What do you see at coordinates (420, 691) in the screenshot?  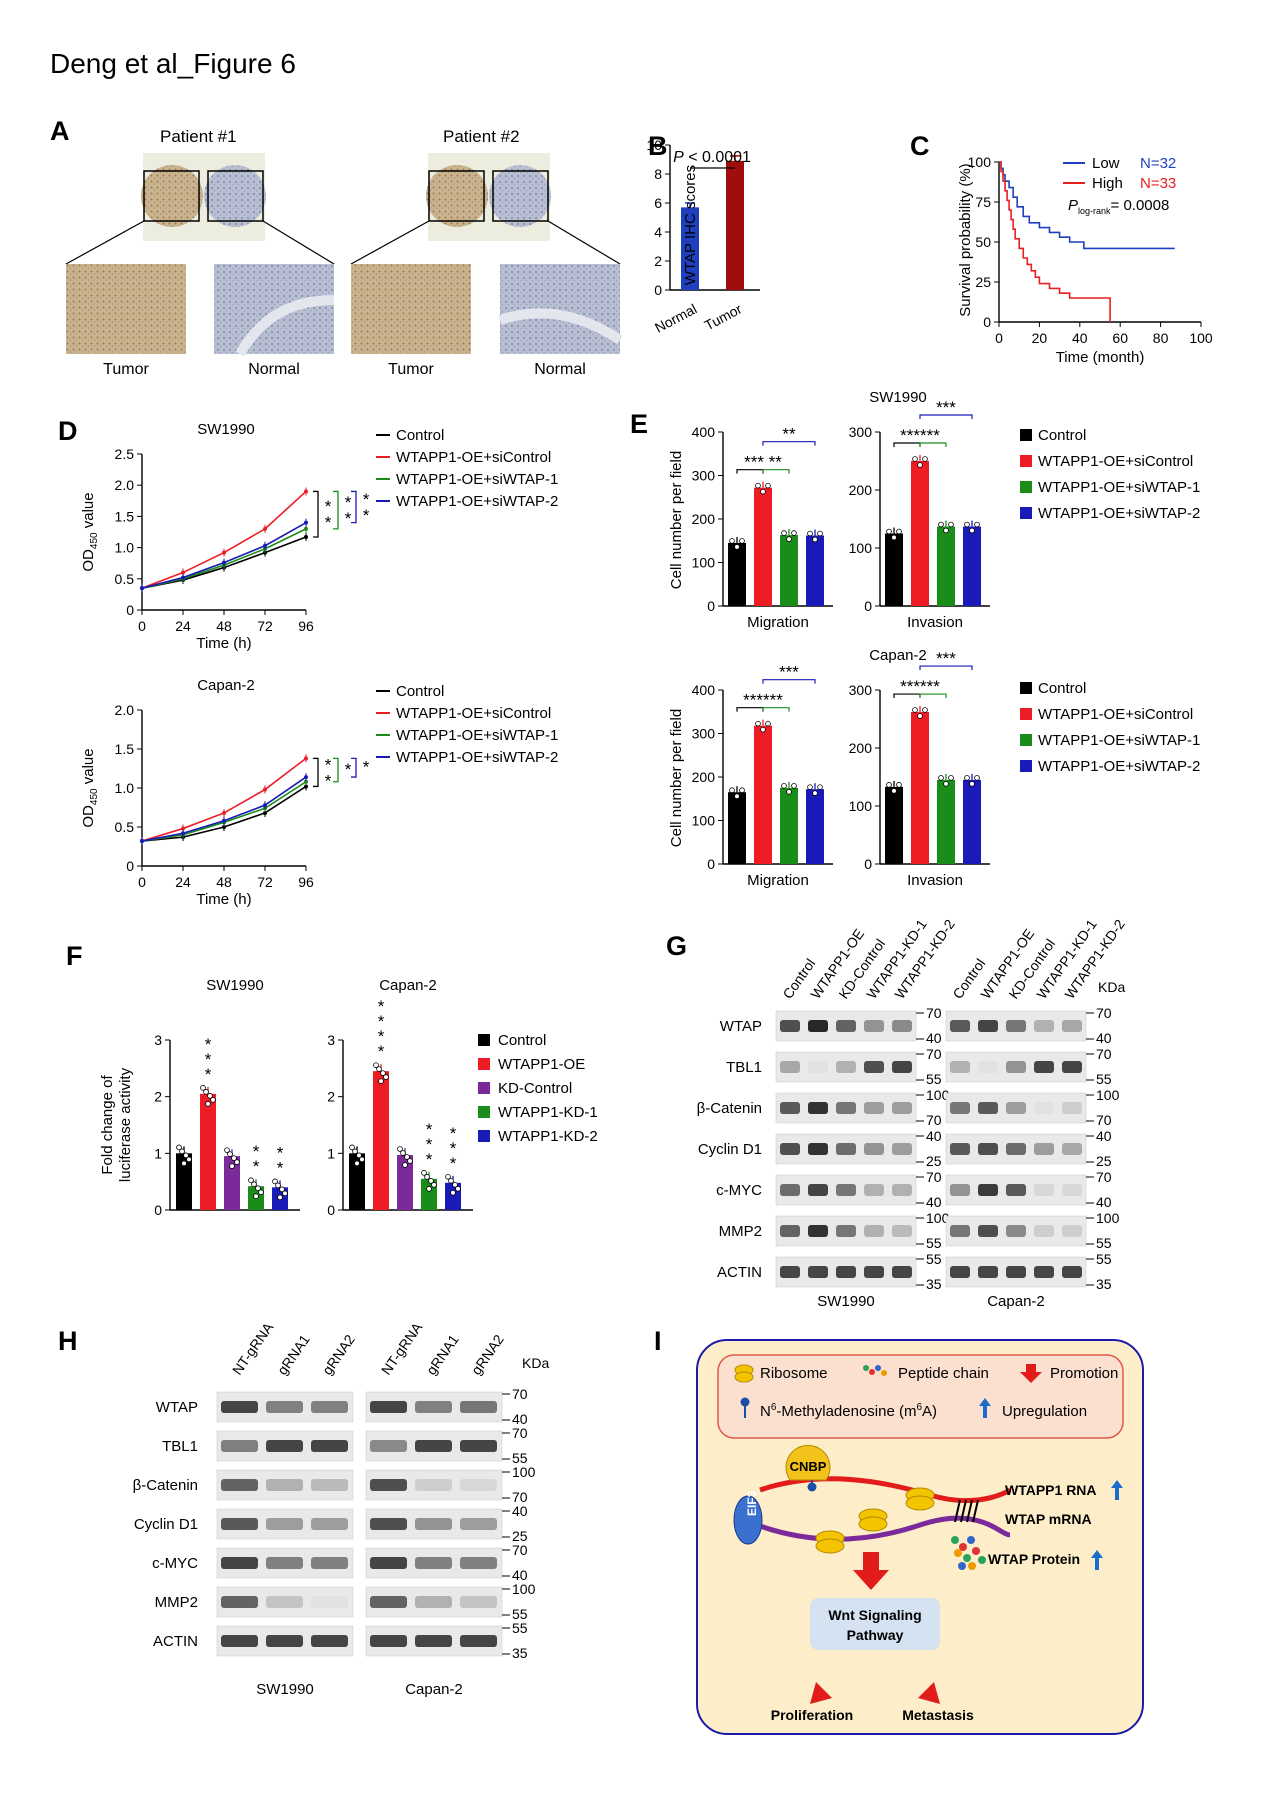 I see `legend-label: Control` at bounding box center [420, 691].